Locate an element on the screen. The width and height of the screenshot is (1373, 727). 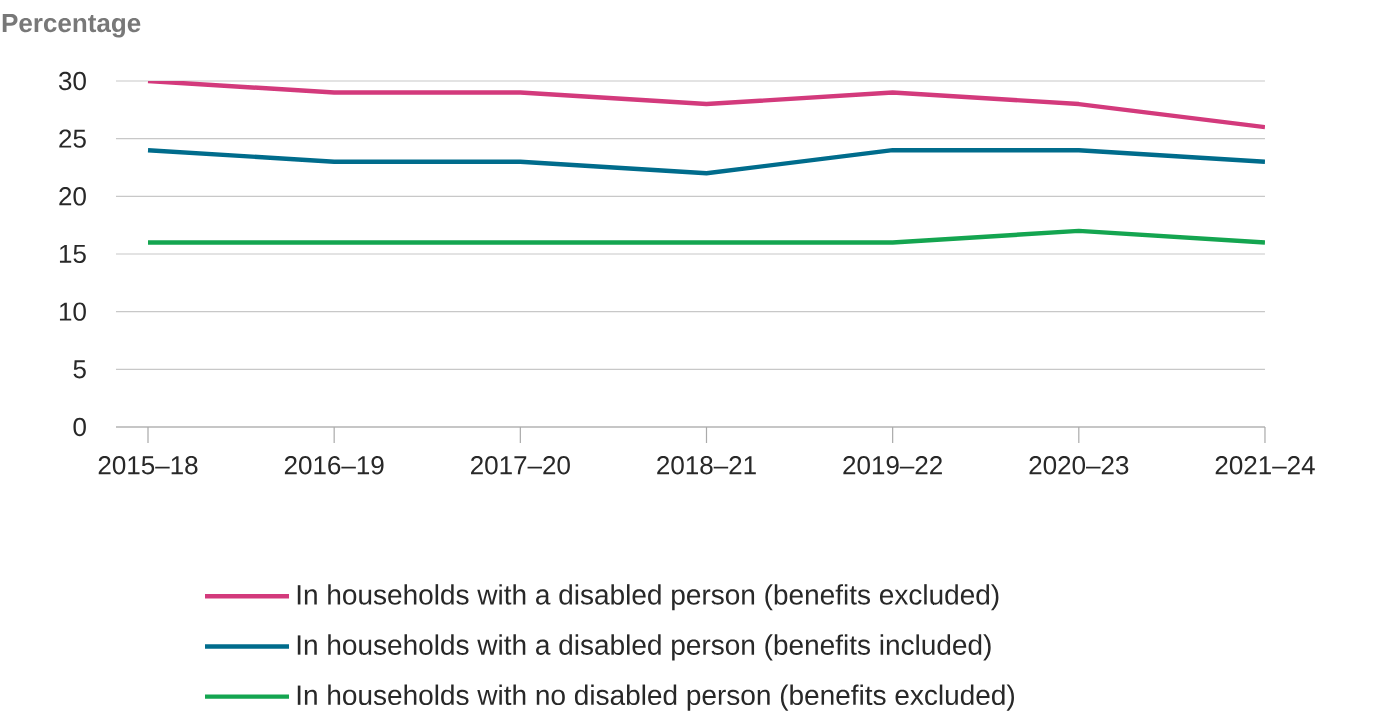
y-axis-title: Percentage is located at coordinates (71, 26).